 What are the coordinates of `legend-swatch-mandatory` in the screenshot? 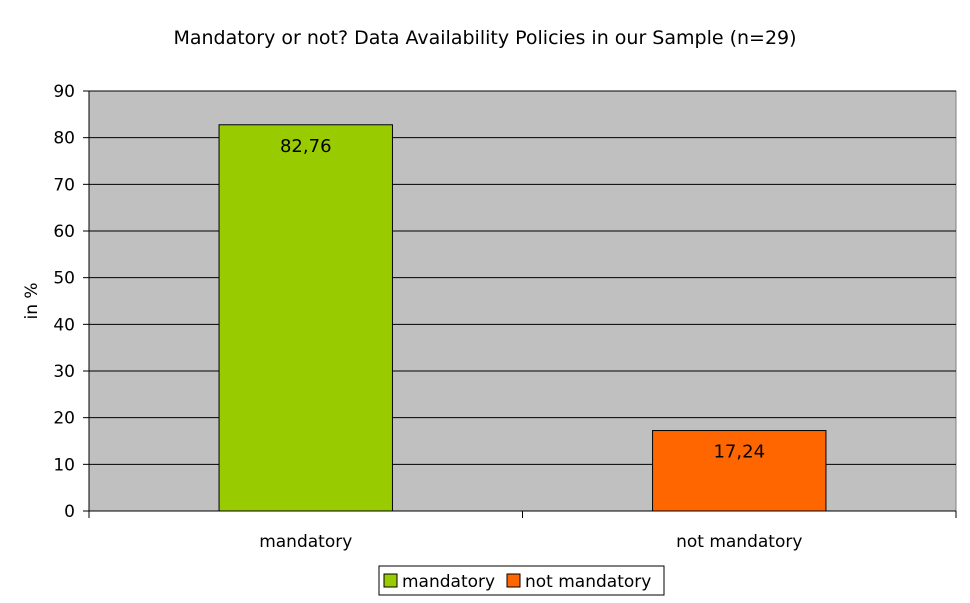 It's located at (390, 580).